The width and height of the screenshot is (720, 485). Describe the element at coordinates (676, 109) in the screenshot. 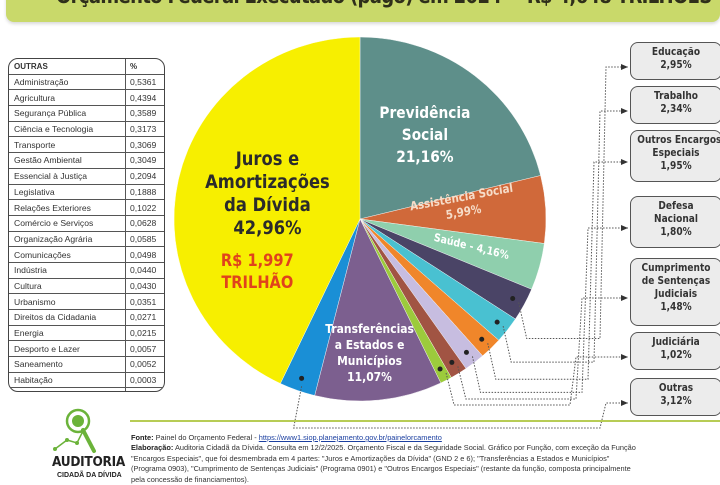

I see `callout-value: 2,34%` at that location.